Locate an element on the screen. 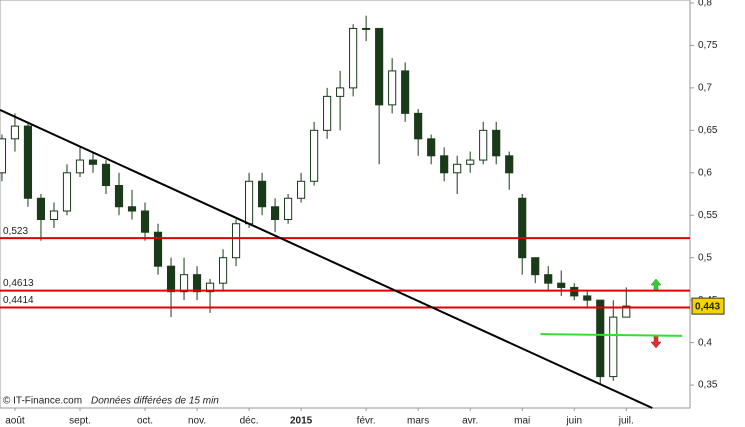  trend-line is located at coordinates (611, 335).